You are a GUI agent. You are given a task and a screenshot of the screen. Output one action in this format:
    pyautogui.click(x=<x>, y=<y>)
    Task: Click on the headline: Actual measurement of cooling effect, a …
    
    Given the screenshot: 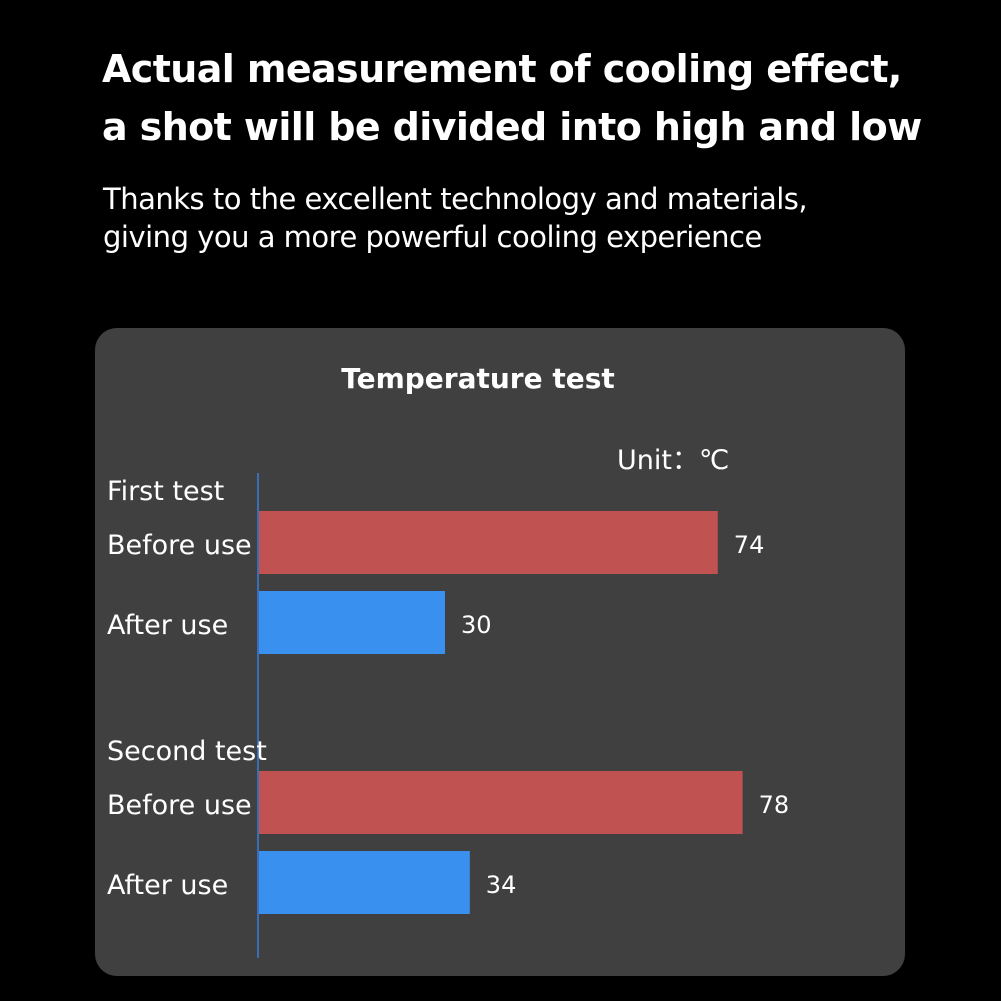 What is the action you would take?
    pyautogui.click(x=542, y=98)
    